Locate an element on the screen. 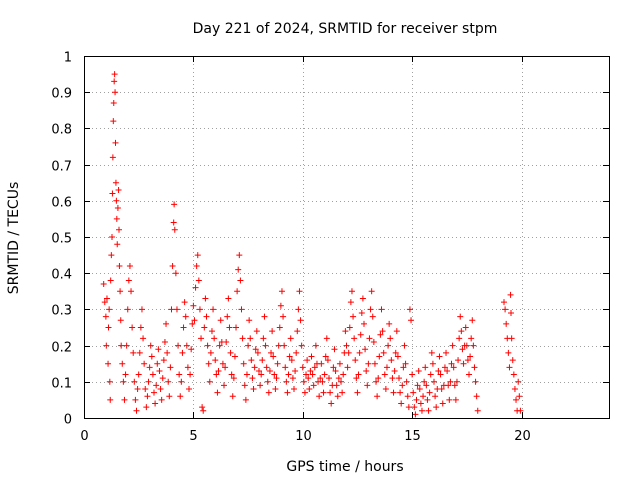  y-tick-label: 0.1 is located at coordinates (61, 384).